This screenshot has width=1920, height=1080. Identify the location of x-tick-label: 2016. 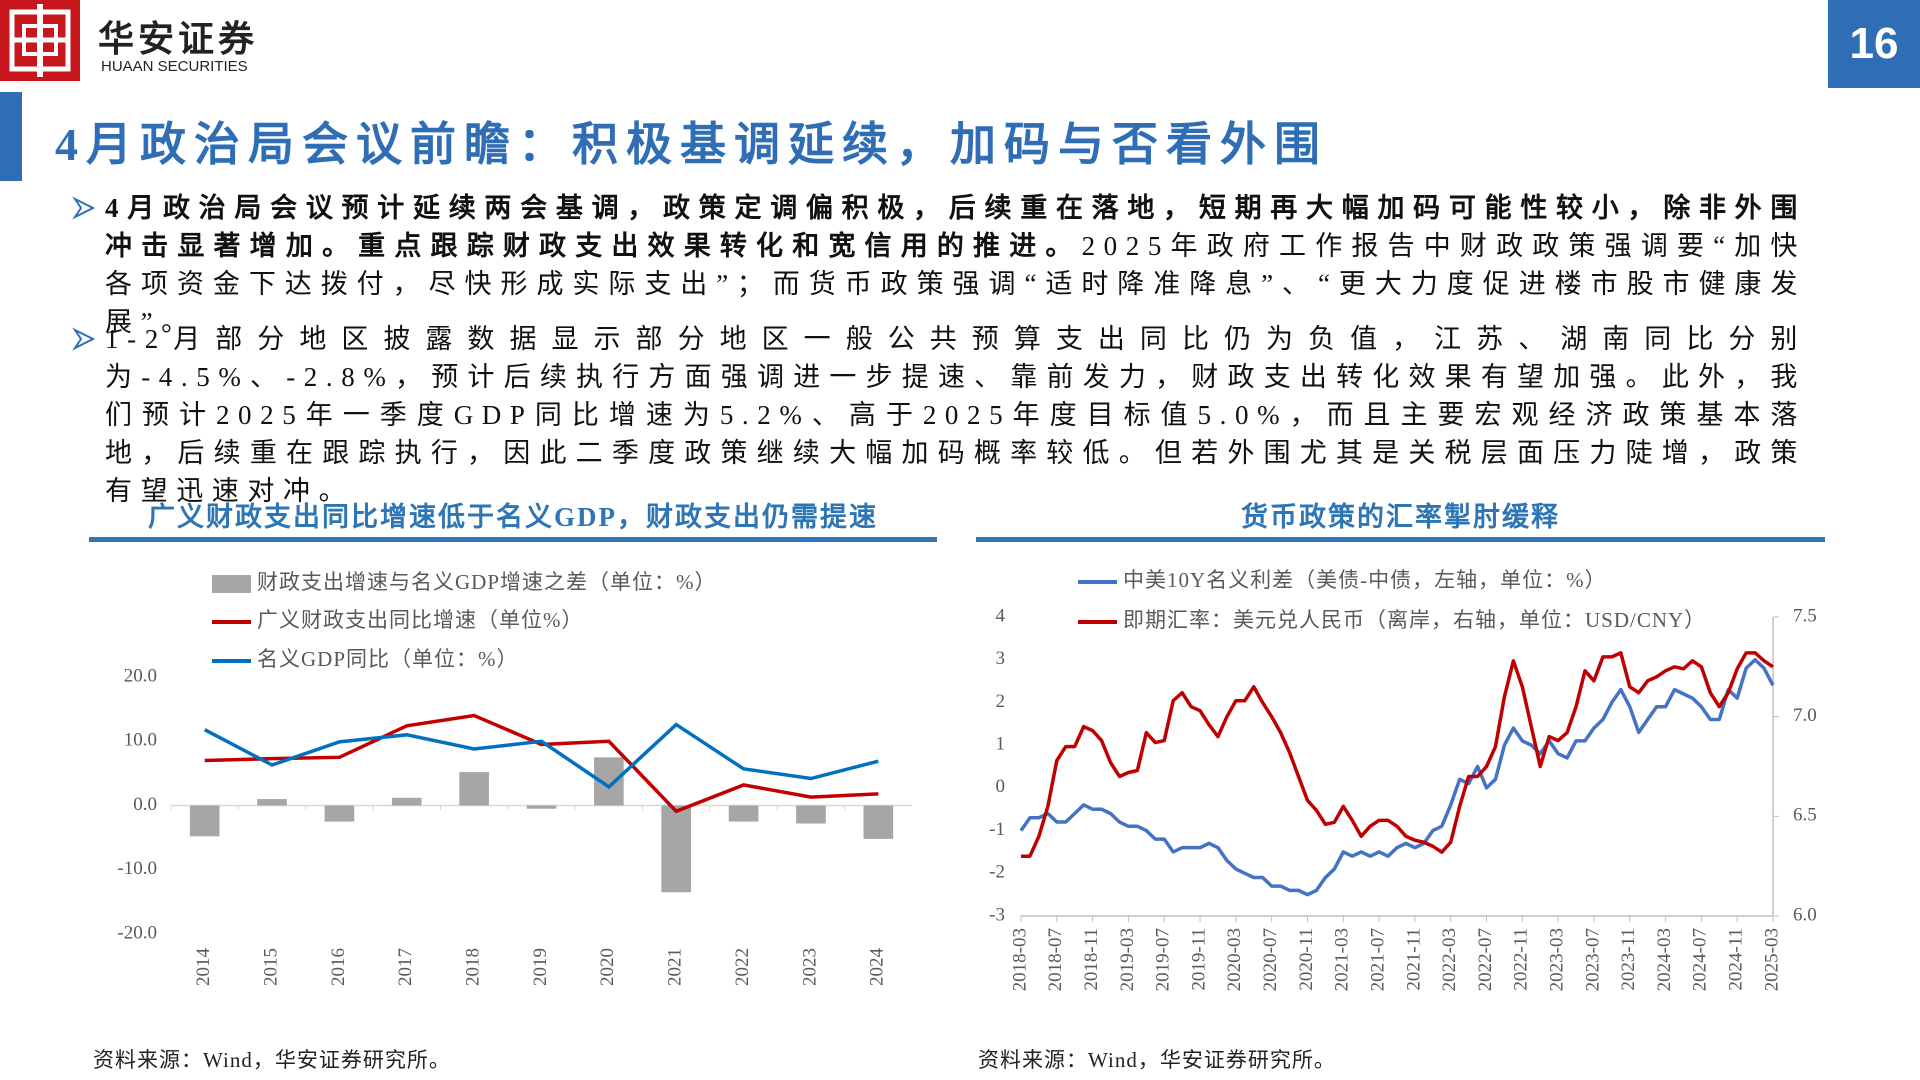
(338, 967).